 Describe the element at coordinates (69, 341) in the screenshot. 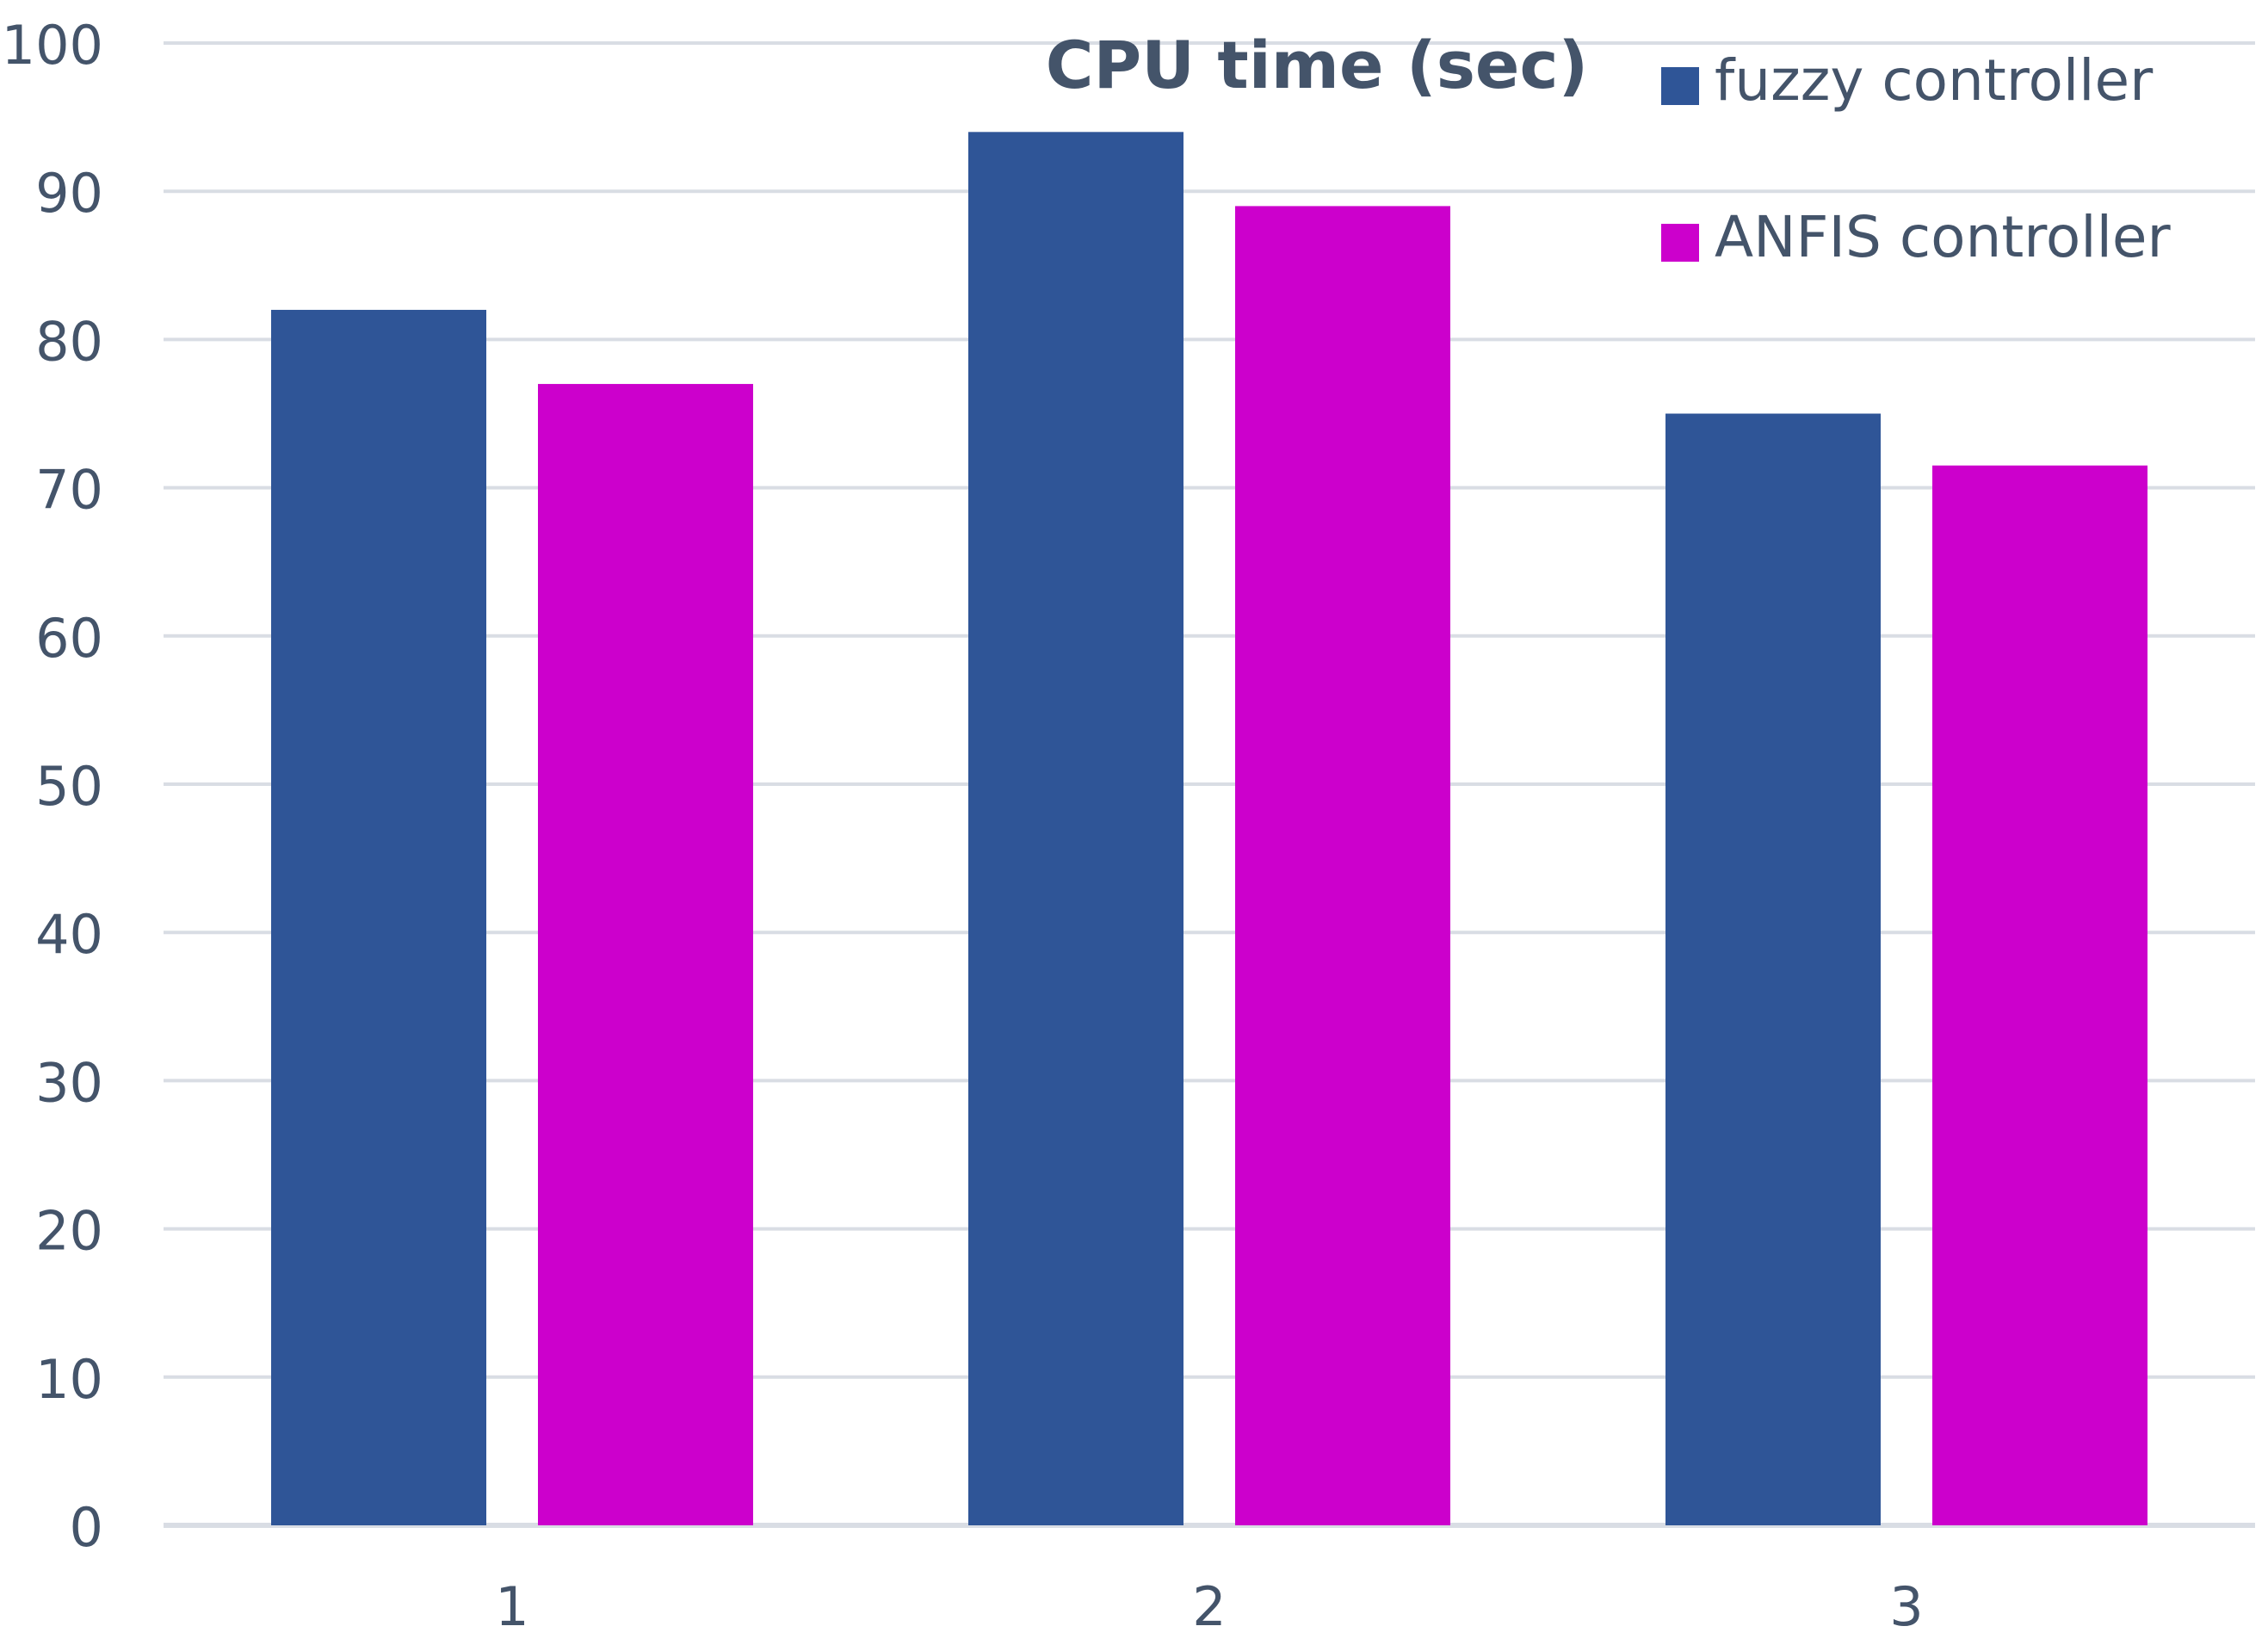

I see `y-tick-label: 80` at that location.